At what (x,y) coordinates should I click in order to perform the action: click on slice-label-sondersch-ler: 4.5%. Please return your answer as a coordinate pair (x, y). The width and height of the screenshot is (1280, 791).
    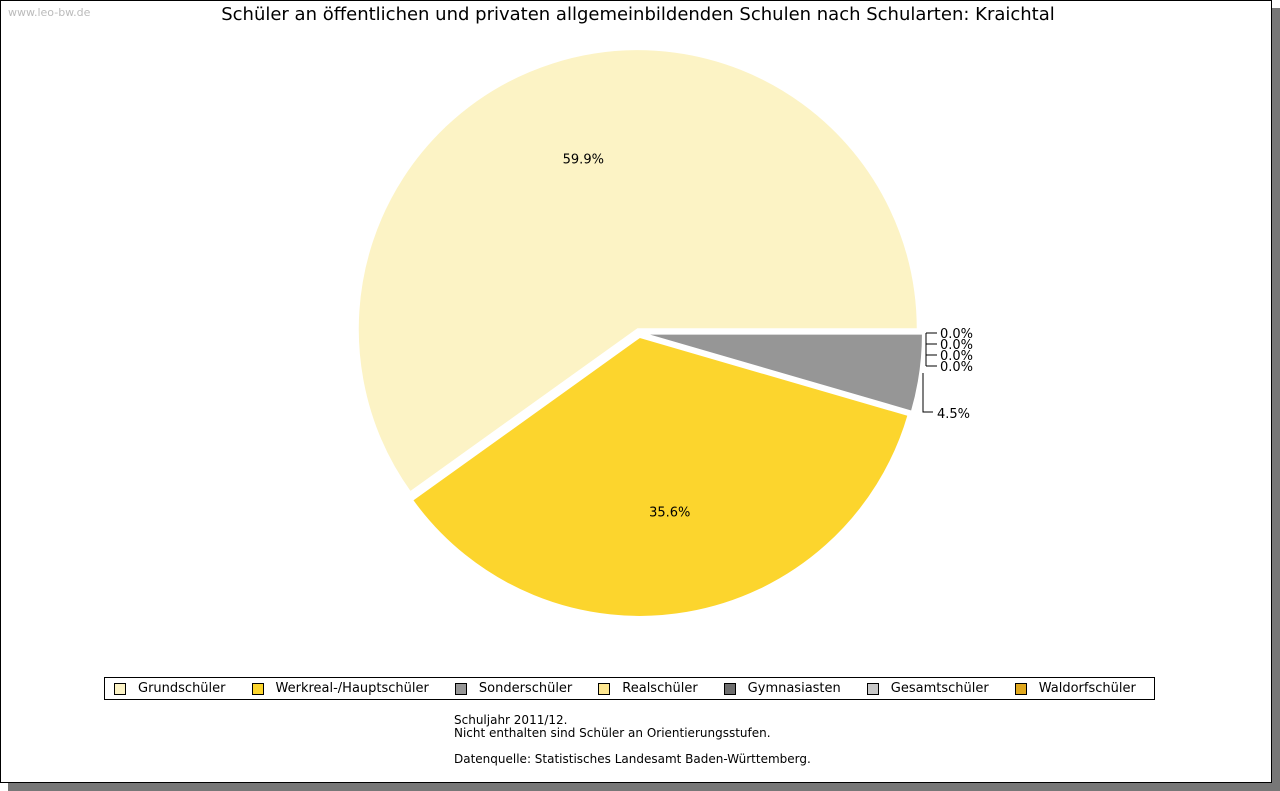
    Looking at the image, I should click on (953, 414).